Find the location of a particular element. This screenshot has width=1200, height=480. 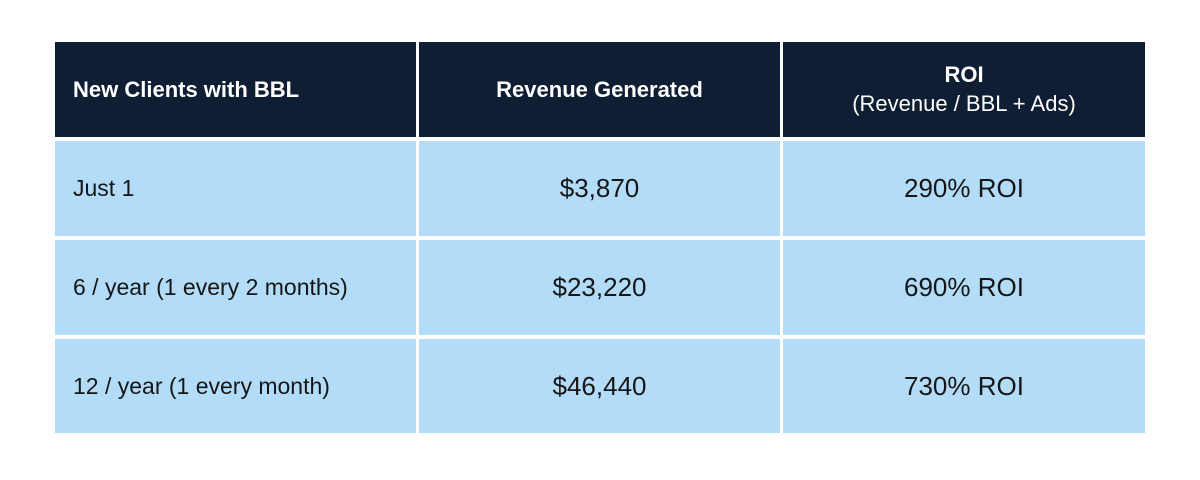

row-2-revenue: $23,220 is located at coordinates (599, 287).